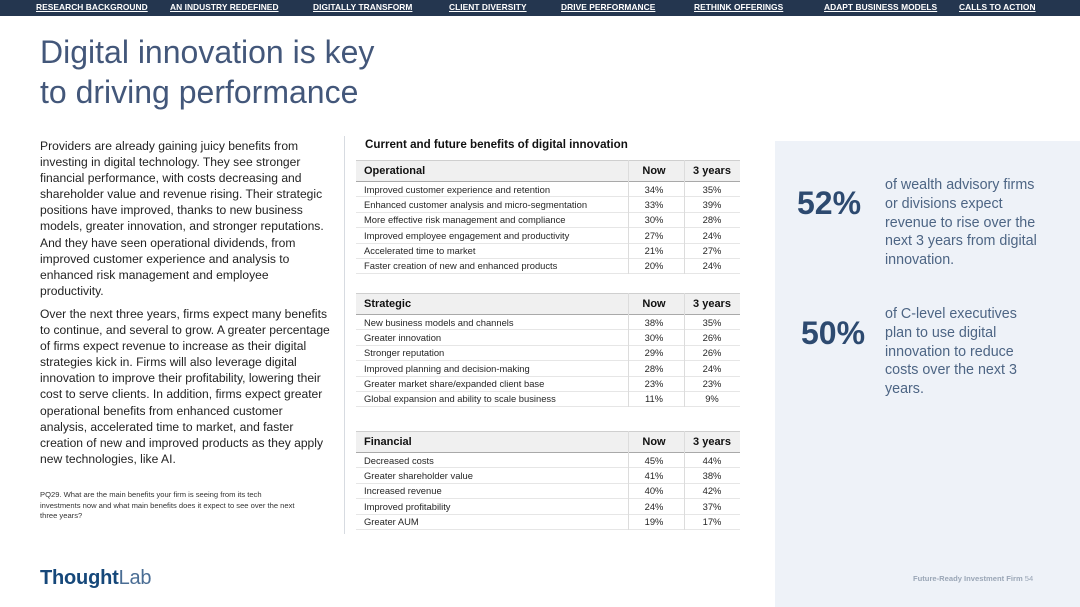  What do you see at coordinates (654, 460) in the screenshot?
I see `row-now: 45%` at bounding box center [654, 460].